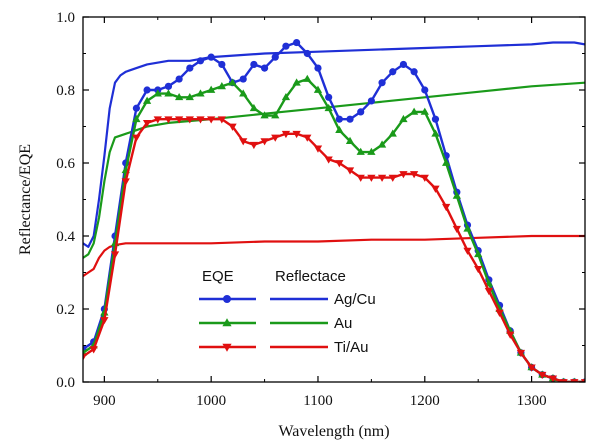  I want to click on x-tick-label: 900, so click(104, 401).